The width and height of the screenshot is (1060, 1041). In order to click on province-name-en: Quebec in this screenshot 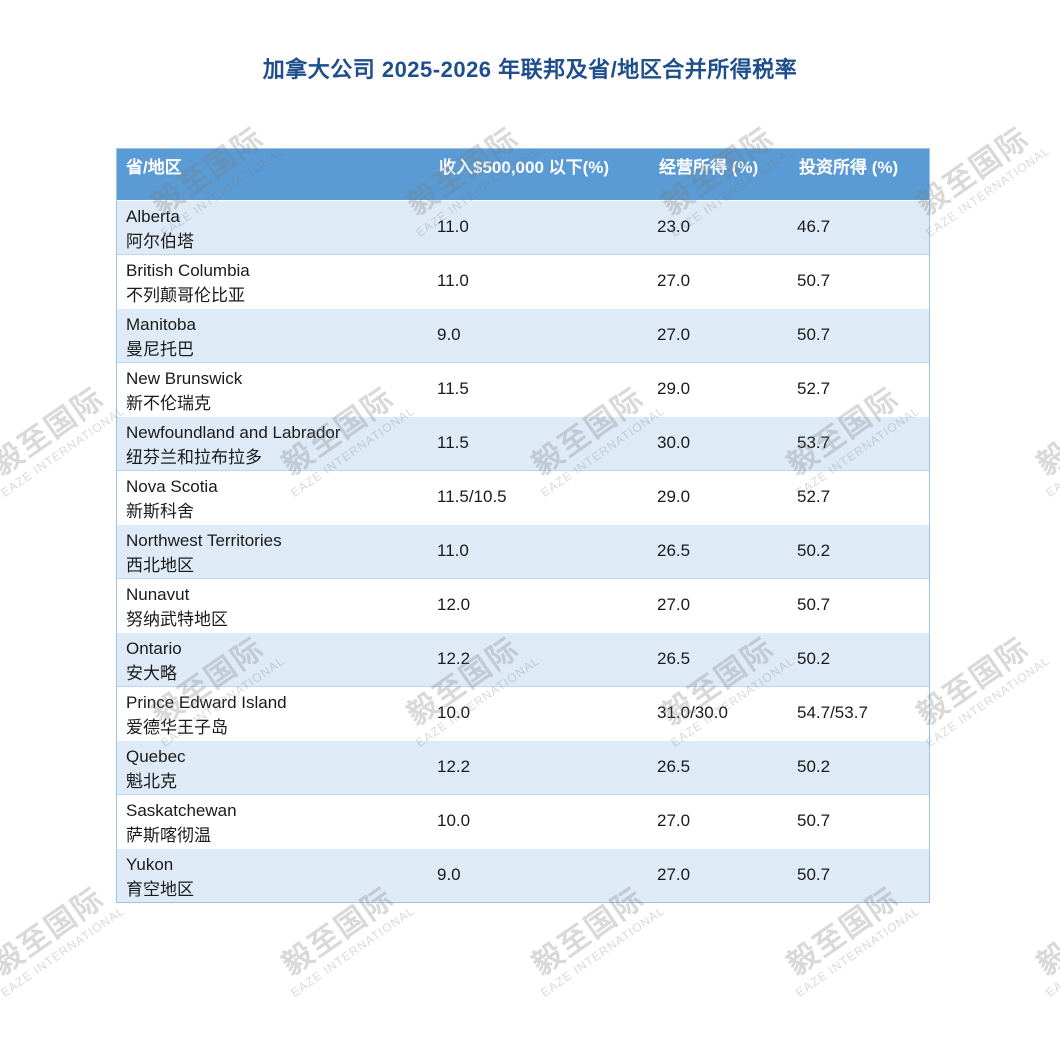, I will do `click(156, 756)`.